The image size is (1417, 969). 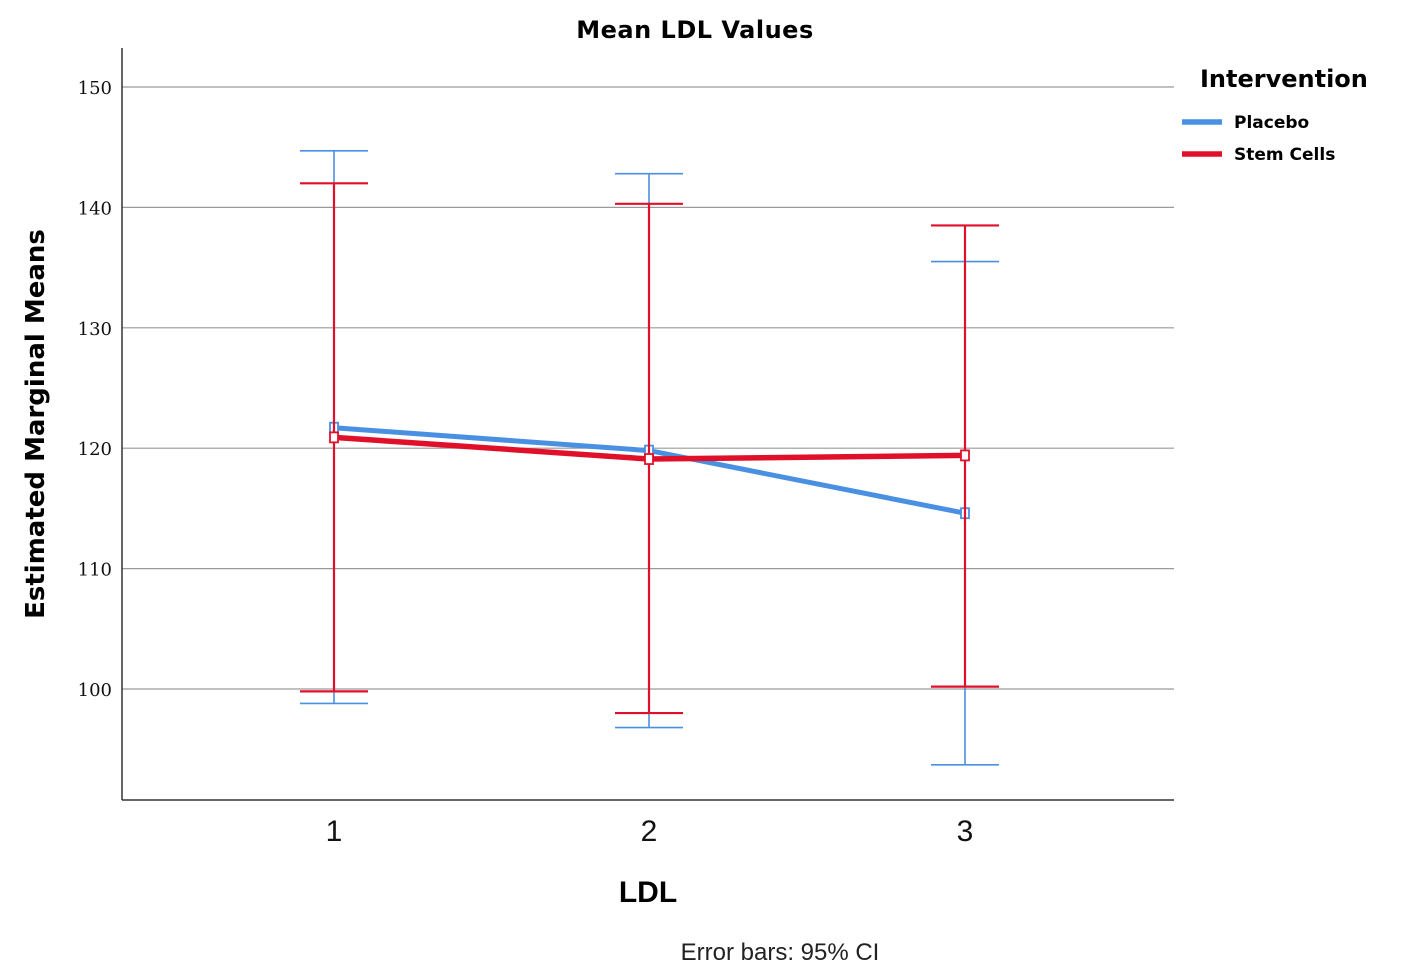 I want to click on legend: Intervention Placebo Stem Cells, so click(x=1275, y=115).